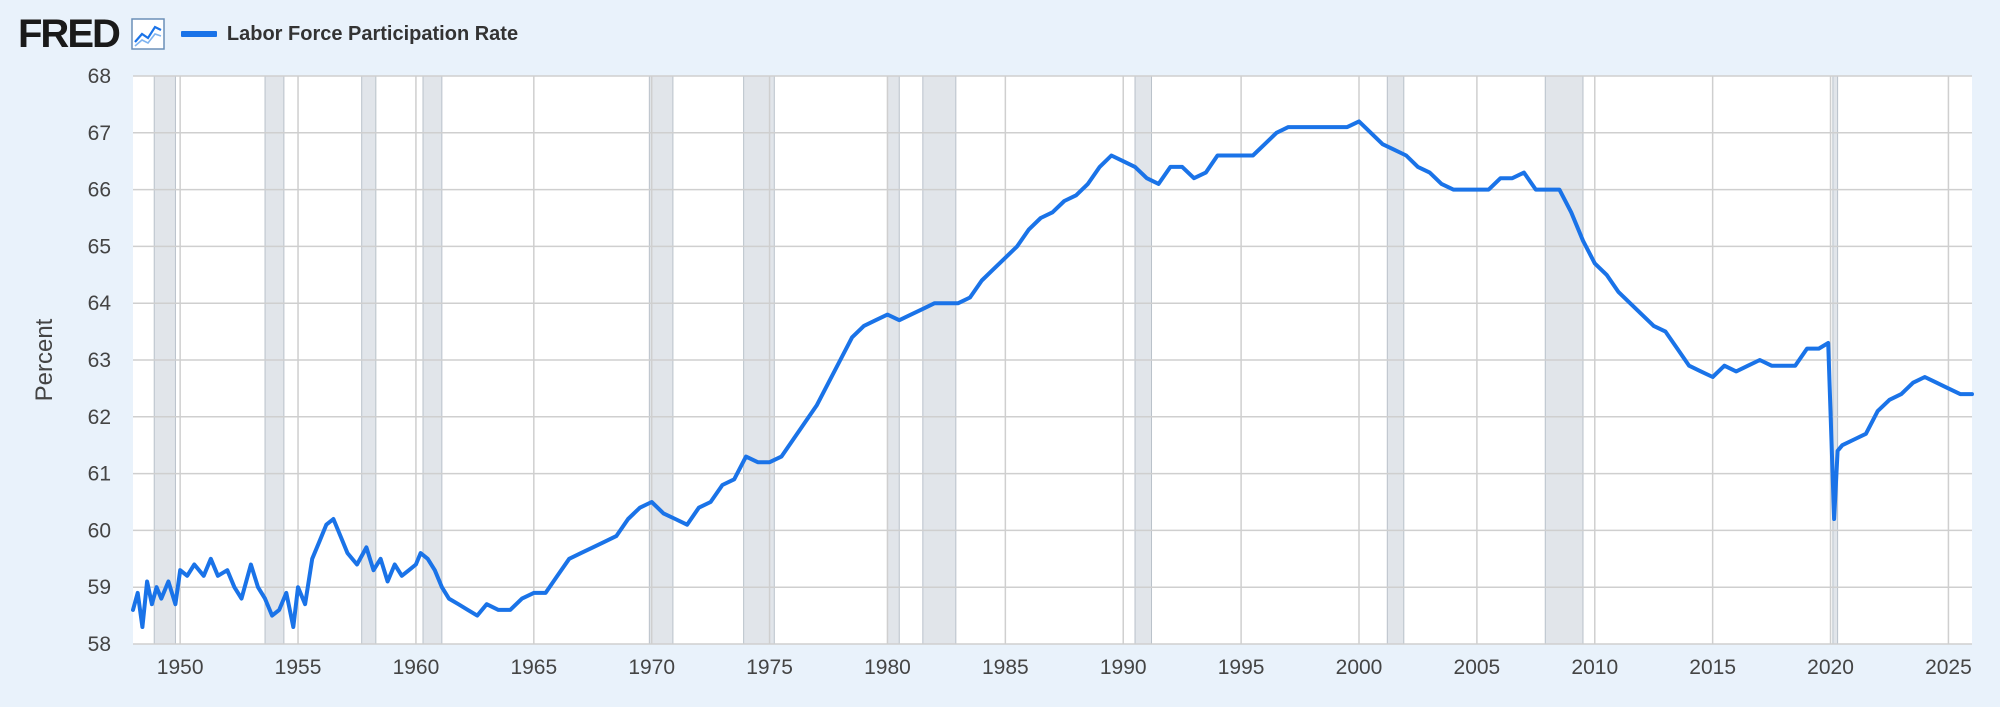 The width and height of the screenshot is (2000, 707). I want to click on y-tick-label: 64, so click(100, 303).